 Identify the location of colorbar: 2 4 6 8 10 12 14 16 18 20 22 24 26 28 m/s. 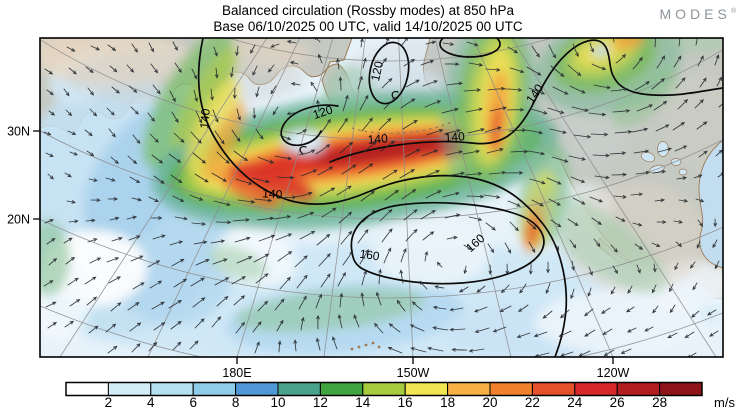
(400, 394).